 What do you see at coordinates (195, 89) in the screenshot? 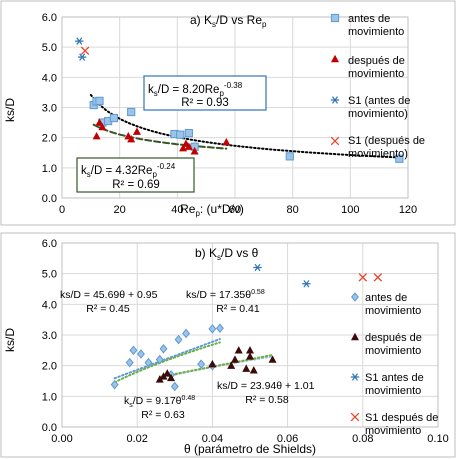
I see `fit-equation-antes: ks/D = 8.20Rep-0.38` at bounding box center [195, 89].